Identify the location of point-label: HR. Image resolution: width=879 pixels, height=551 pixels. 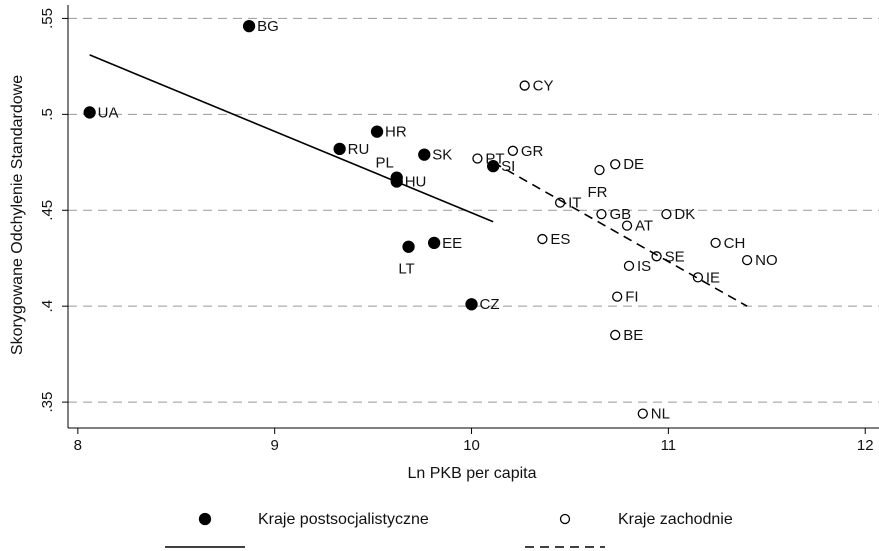
(396, 132).